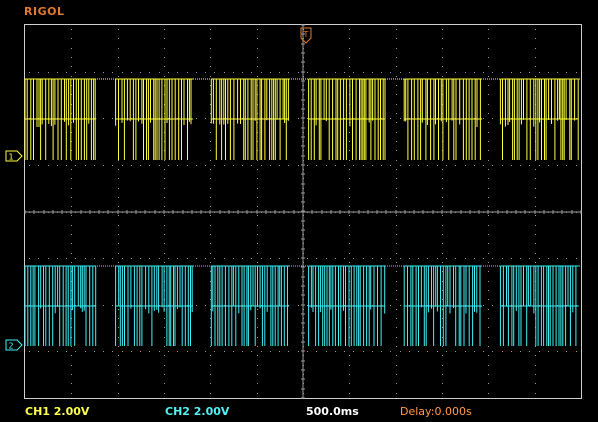 This screenshot has width=598, height=422. I want to click on ch2-ground-marker: 2, so click(14, 345).